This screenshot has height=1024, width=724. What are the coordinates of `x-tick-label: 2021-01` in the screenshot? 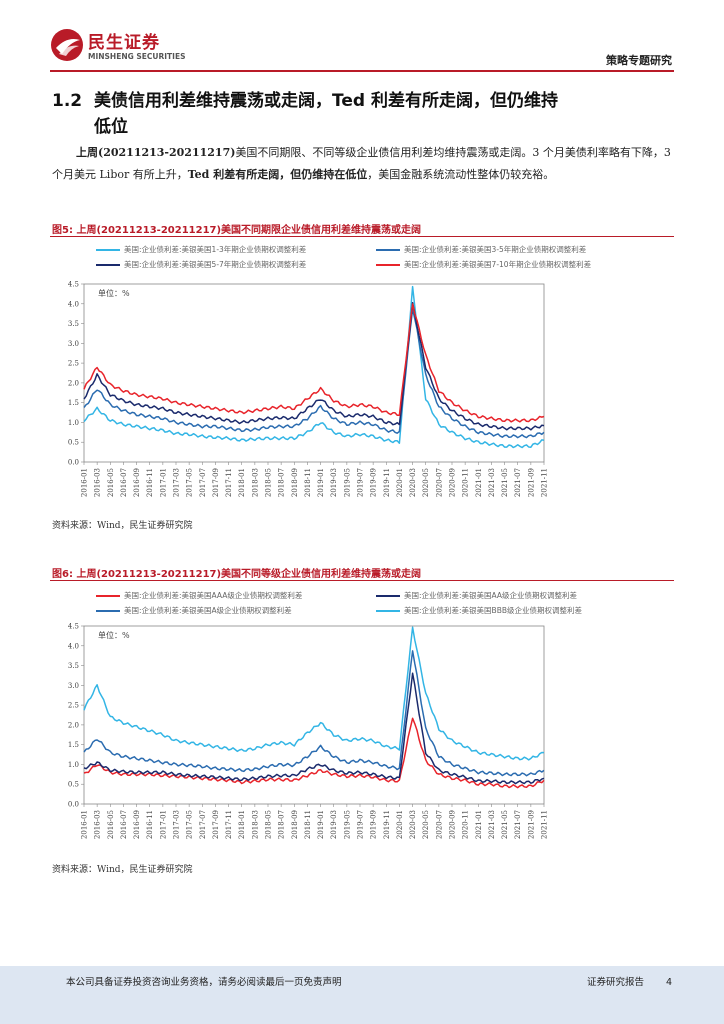 It's located at (479, 824).